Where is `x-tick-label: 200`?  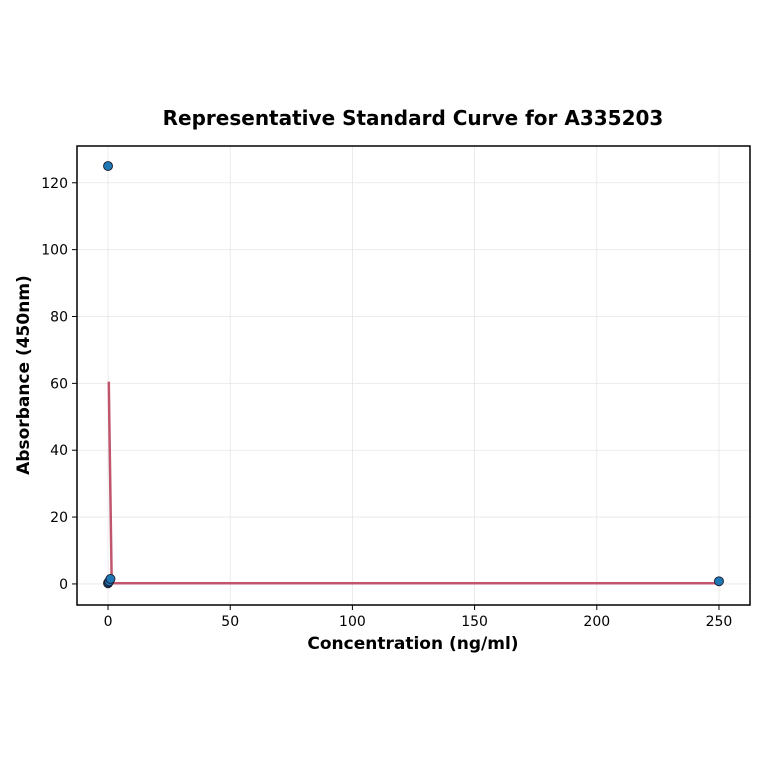
x-tick-label: 200 is located at coordinates (596, 622).